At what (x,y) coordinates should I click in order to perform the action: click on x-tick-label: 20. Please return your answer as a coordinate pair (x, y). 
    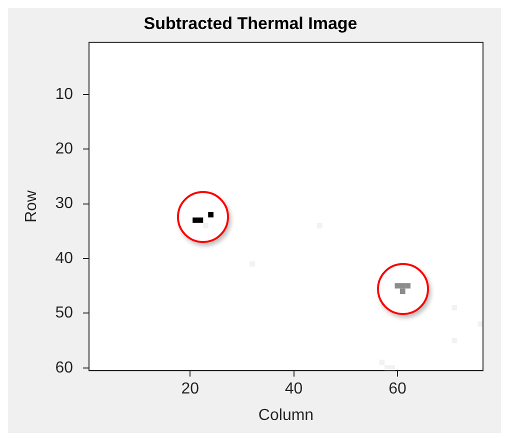
    Looking at the image, I should click on (190, 389).